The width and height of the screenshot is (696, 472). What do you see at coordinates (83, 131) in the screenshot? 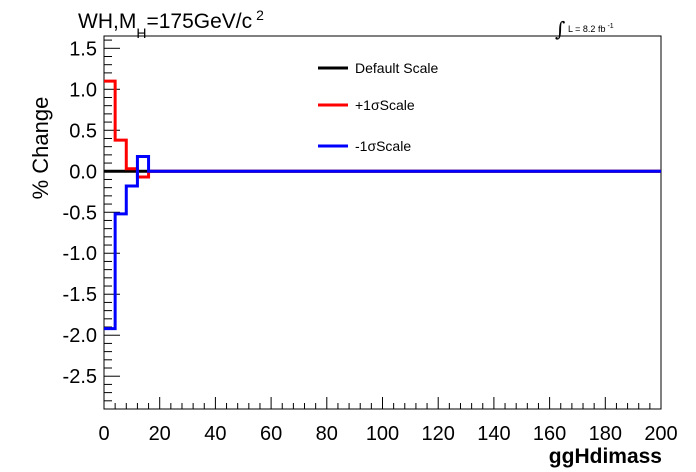
I see `y-tick-label: 0.5` at bounding box center [83, 131].